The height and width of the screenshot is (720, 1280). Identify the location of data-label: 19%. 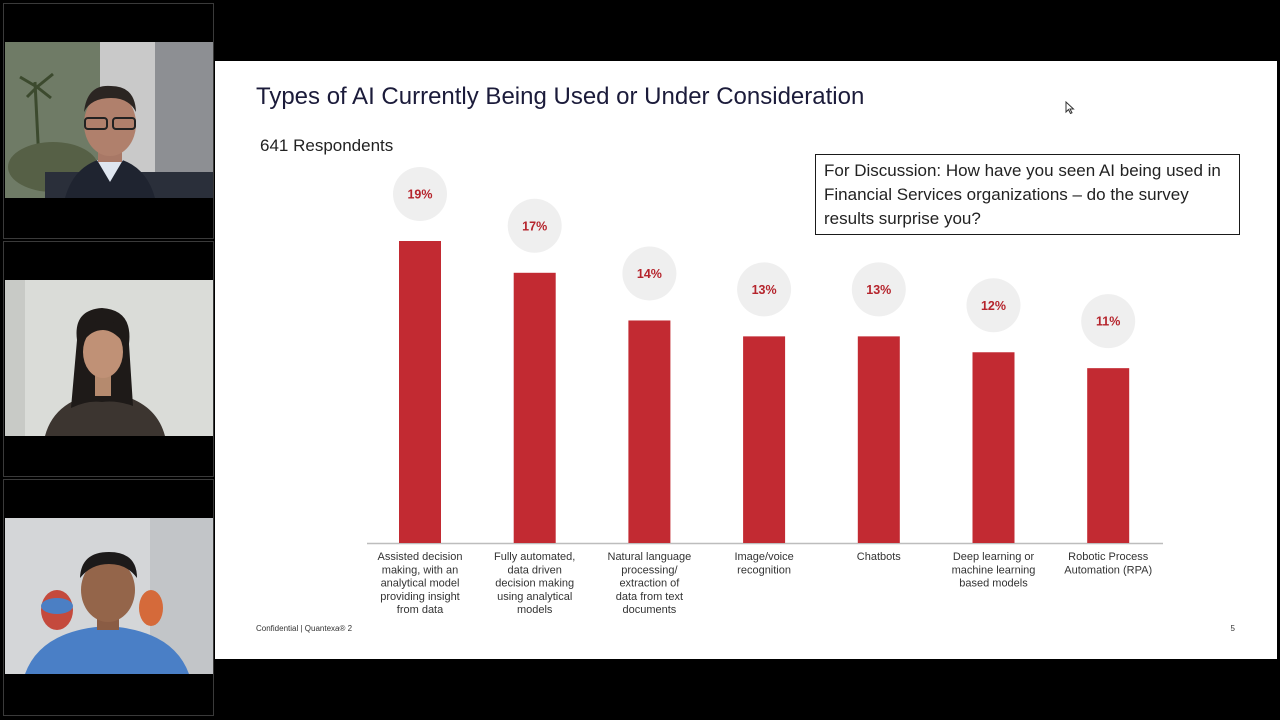
(419, 195).